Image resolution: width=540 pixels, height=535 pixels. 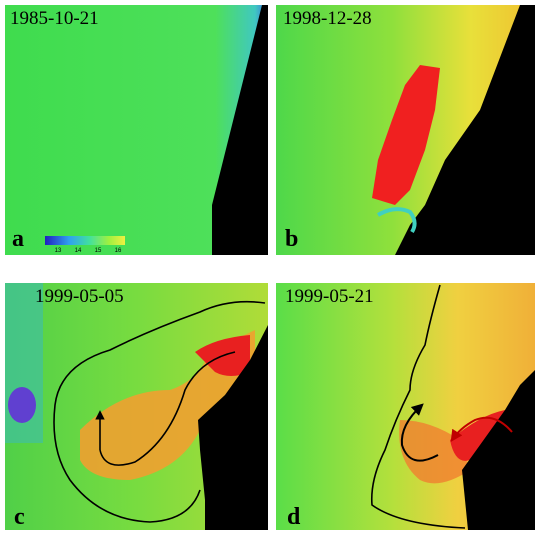 What do you see at coordinates (58, 251) in the screenshot?
I see `colorbar-tick: 13` at bounding box center [58, 251].